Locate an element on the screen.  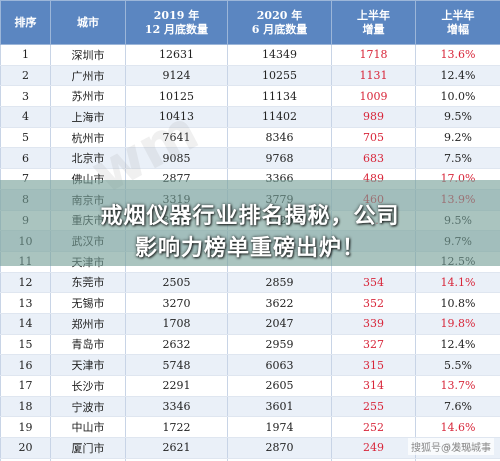
table-row: 16 天津市 5748 6063 315 5.5% is located at coordinates (250, 365).